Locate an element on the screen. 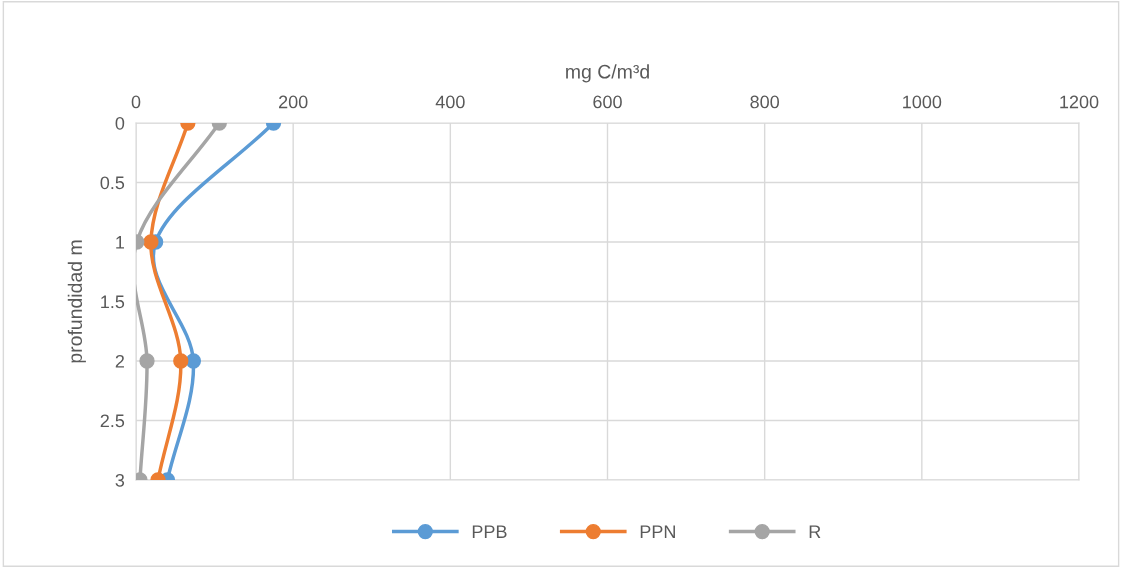 This screenshot has width=1122, height=568. y-axis-title: profundidad m is located at coordinates (76, 301).